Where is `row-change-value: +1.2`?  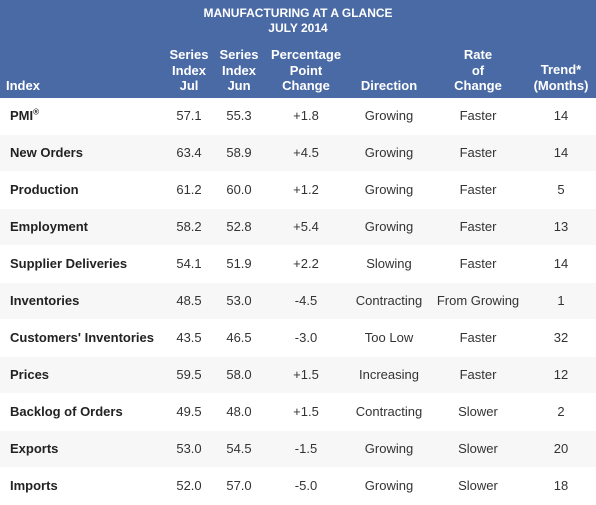 row-change-value: +1.2 is located at coordinates (306, 189).